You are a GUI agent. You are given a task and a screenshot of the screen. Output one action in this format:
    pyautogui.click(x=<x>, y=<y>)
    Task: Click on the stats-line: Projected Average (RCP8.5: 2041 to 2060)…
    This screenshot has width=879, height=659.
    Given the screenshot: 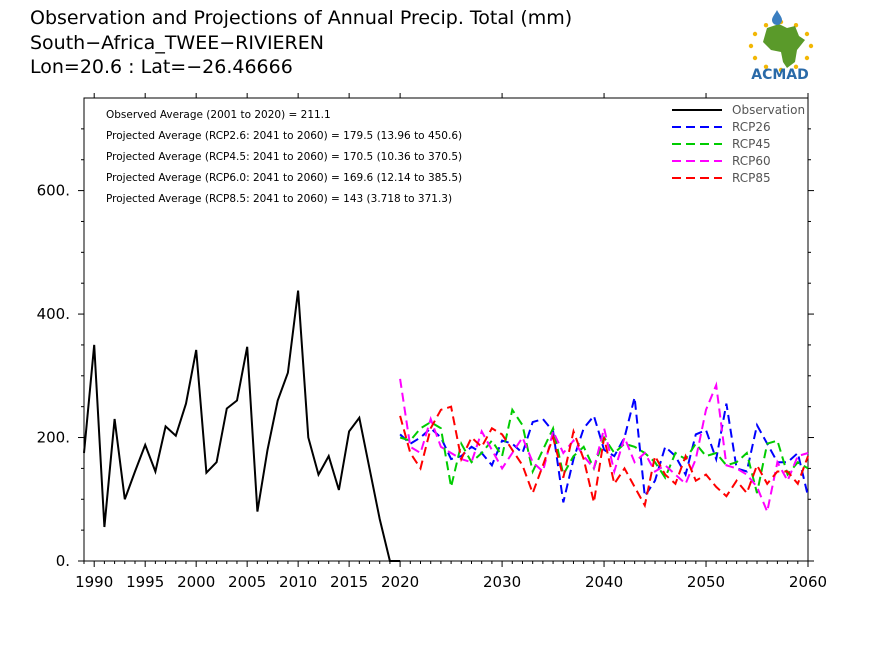 What is the action you would take?
    pyautogui.click(x=279, y=199)
    